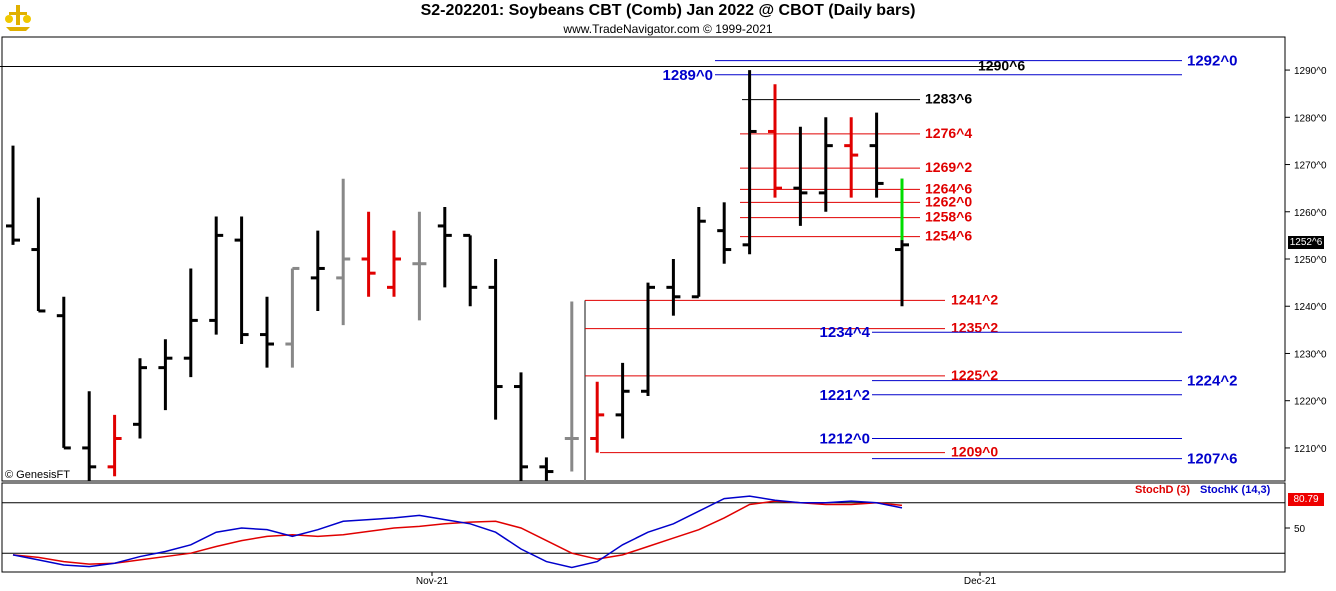 Image resolution: width=1336 pixels, height=591 pixels. Describe the element at coordinates (1162, 490) in the screenshot. I see `legend-stoch-d: StochD (3)` at that location.